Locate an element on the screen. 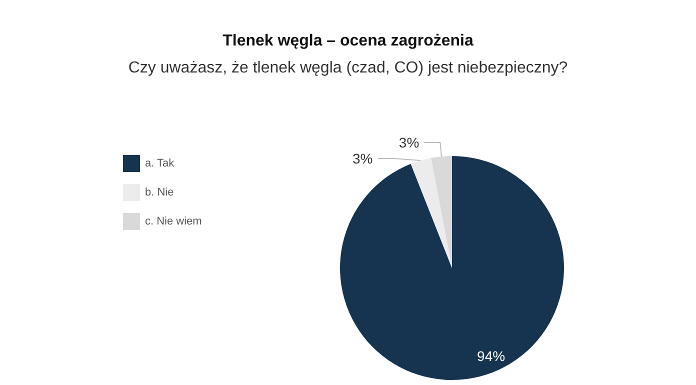 Image resolution: width=696 pixels, height=385 pixels. chart-subtitle: Czy uważasz, że tlenek węgla (czad, CO) jest niebezpieczny? is located at coordinates (348, 68).